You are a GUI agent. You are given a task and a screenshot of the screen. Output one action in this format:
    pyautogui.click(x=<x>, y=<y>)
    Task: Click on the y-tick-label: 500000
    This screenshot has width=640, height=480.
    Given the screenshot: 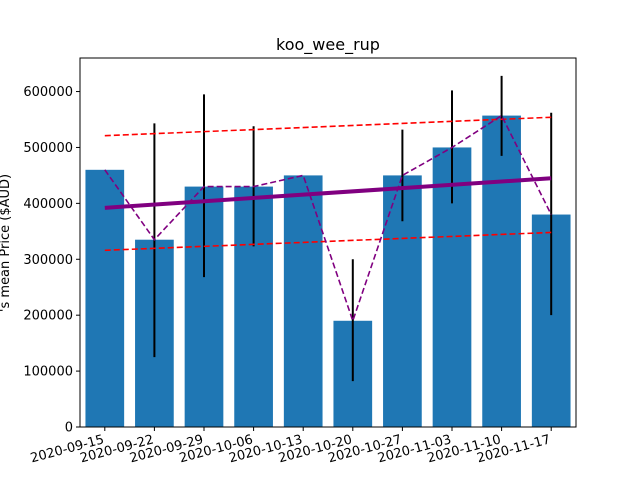 What is the action you would take?
    pyautogui.click(x=48, y=148)
    